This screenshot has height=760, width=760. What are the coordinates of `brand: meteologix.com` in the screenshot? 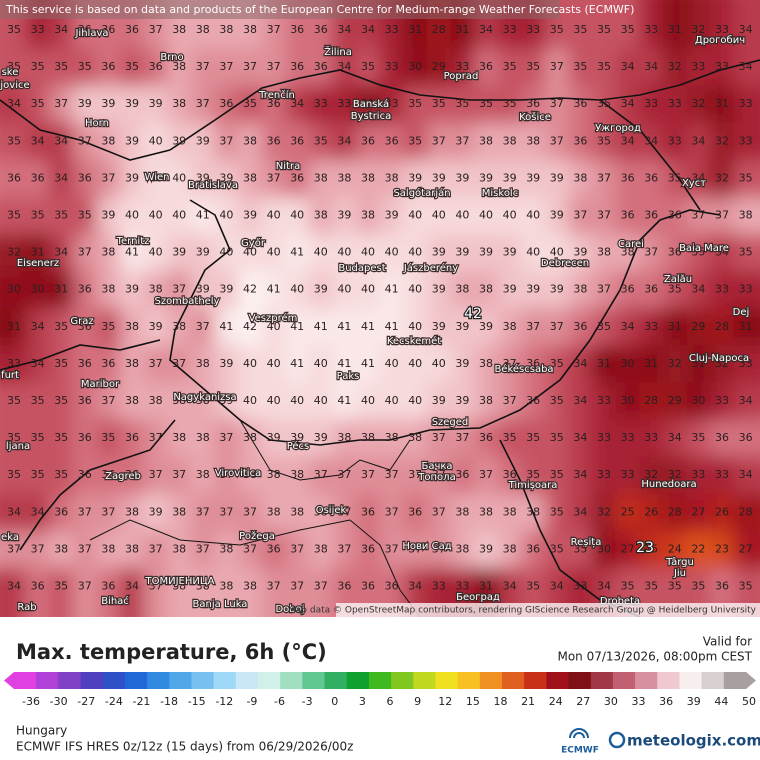 It's located at (693, 741).